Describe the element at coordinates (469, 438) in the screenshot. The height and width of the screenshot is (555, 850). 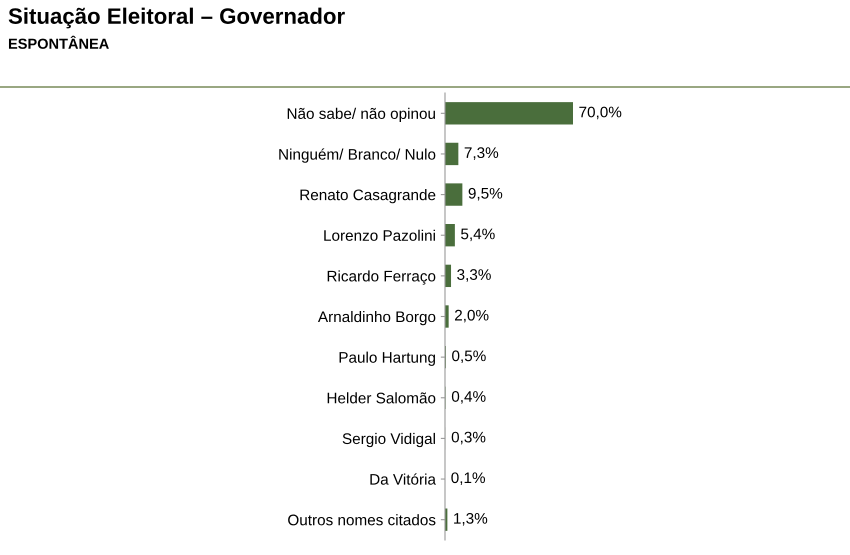
I see `data-label: 0,3%` at that location.